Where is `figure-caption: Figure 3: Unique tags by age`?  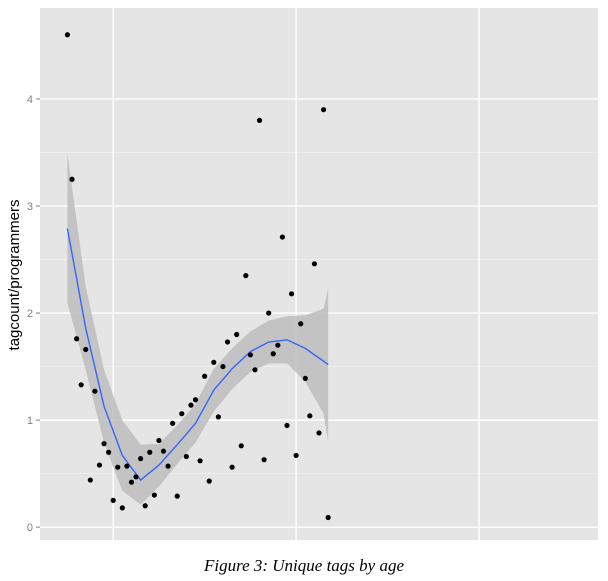 figure-caption: Figure 3: Unique tags by age is located at coordinates (304, 565).